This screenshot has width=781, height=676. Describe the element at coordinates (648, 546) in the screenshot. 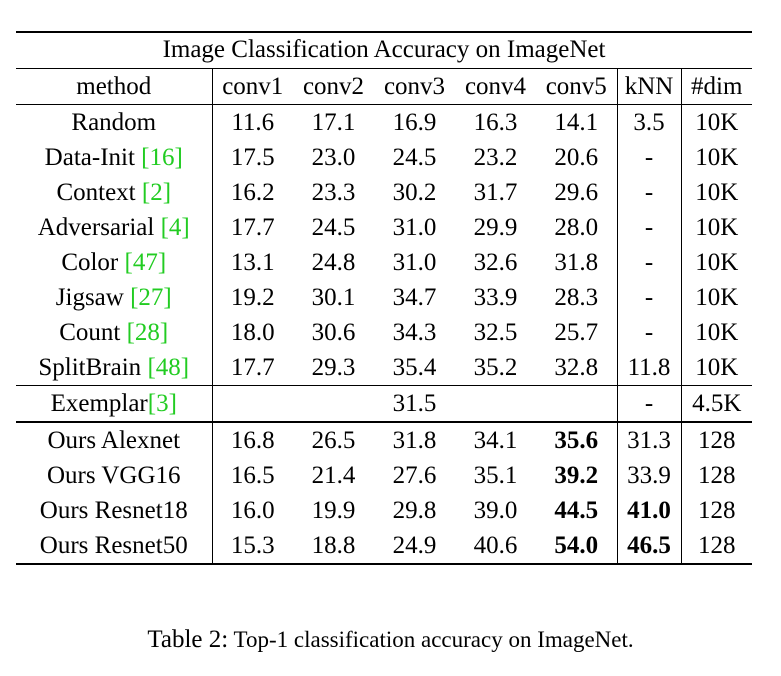

I see `knn-value: 46.5` at that location.